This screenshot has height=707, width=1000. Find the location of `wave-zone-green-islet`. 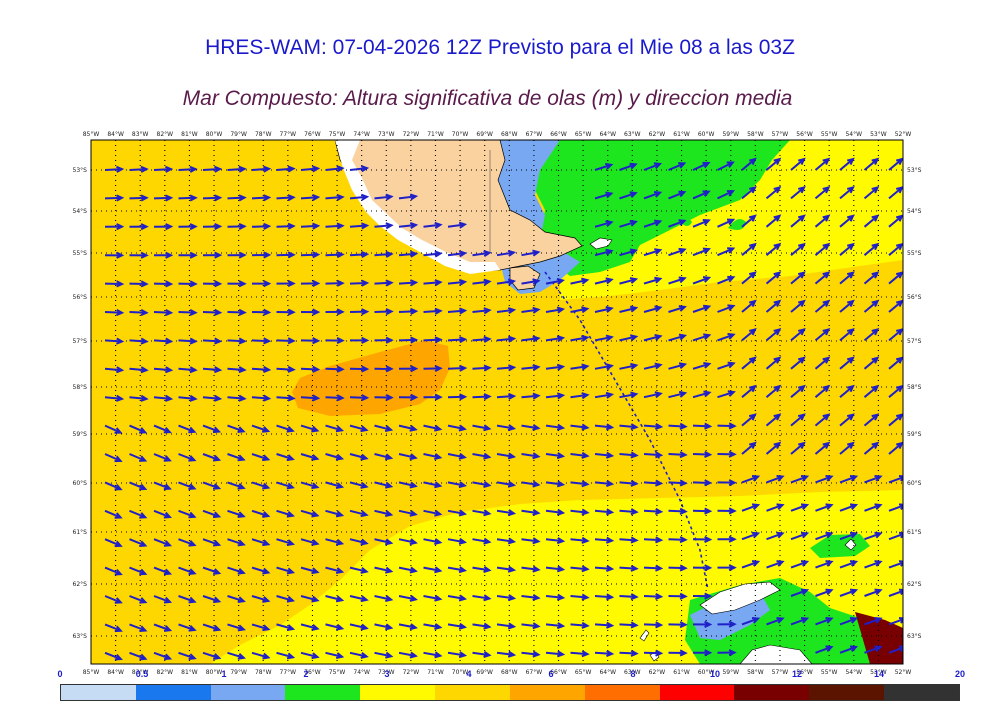

wave-zone-green-islet is located at coordinates (840, 546).